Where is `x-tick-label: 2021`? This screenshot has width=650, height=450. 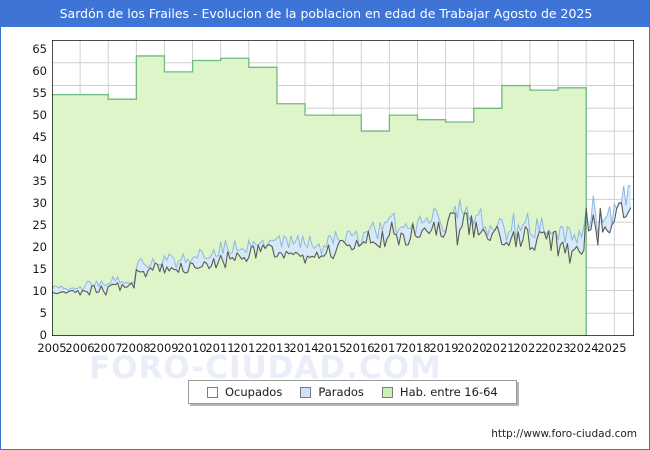
x-tick-label: 2021 is located at coordinates (500, 348).